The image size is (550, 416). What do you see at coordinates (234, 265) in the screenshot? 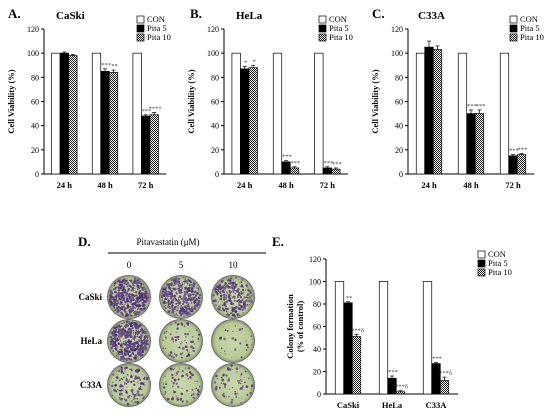
I see `dose-label: 10` at bounding box center [234, 265].